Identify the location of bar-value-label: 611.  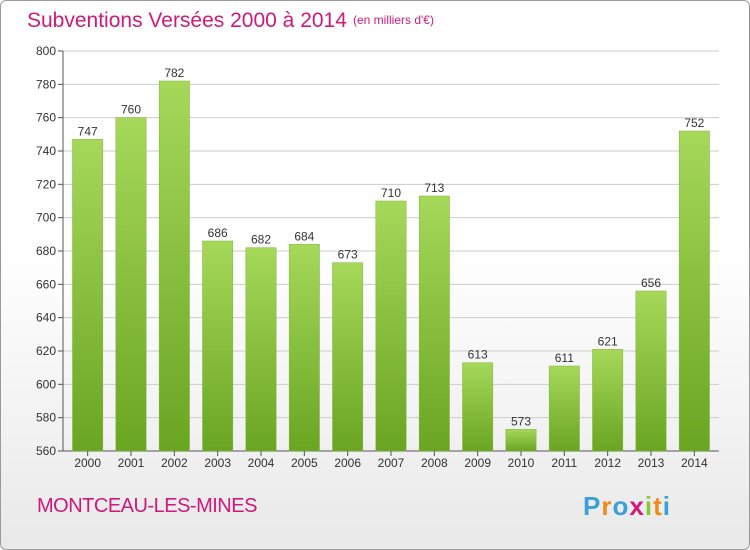
(564, 358).